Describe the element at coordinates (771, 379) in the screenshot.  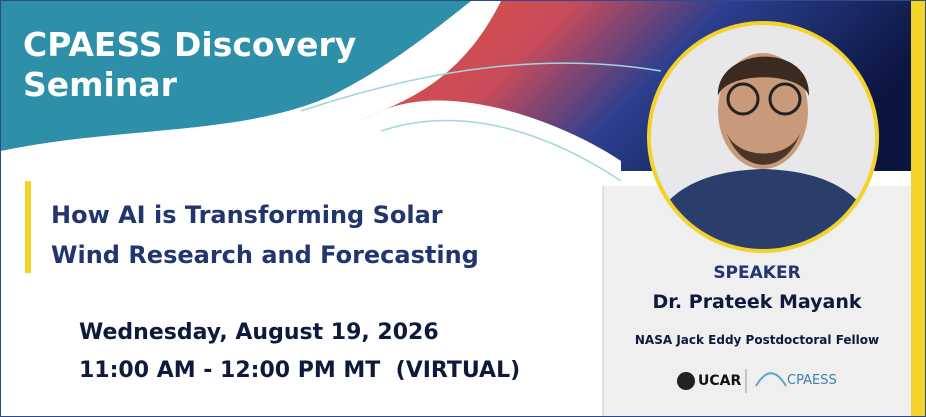
I see `cpaess-icon` at that location.